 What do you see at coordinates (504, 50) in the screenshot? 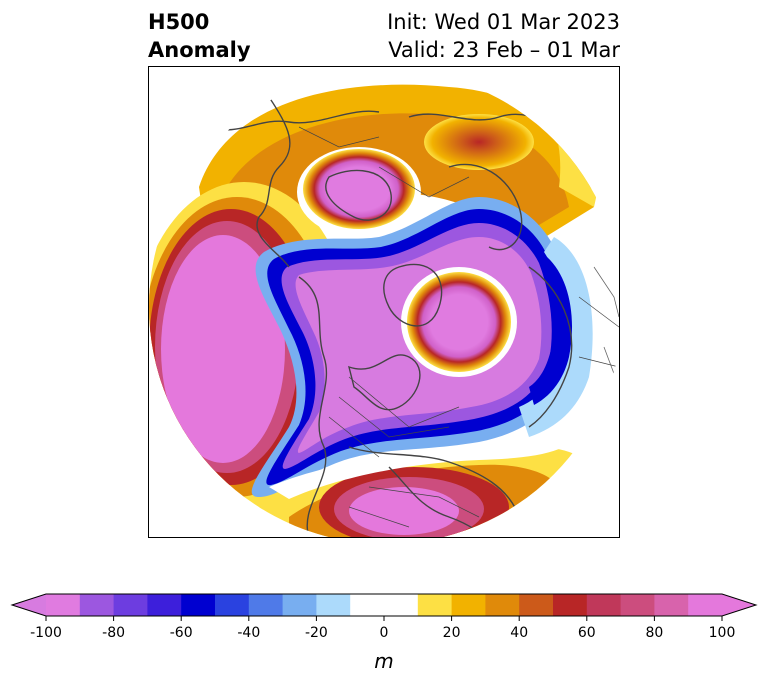
I see `valid-range: Valid: 23 Feb – 01 Mar` at bounding box center [504, 50].